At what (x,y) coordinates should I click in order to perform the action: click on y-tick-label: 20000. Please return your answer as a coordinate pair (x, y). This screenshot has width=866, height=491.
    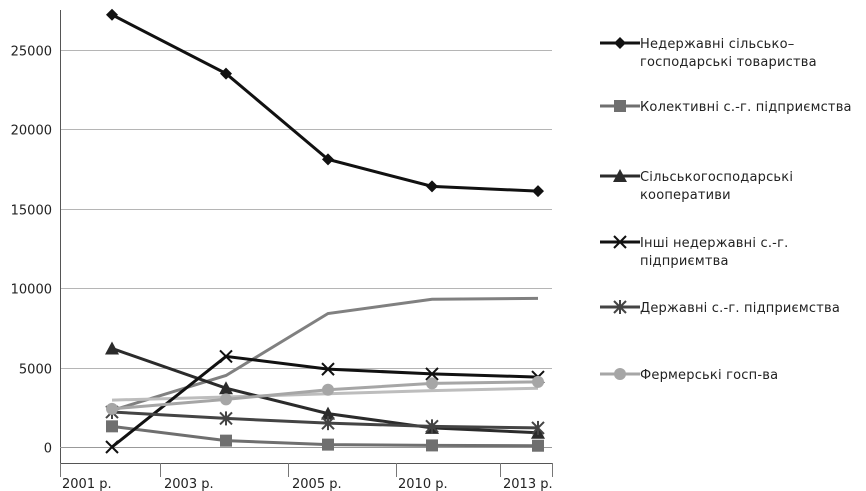
    Looking at the image, I should click on (31, 131).